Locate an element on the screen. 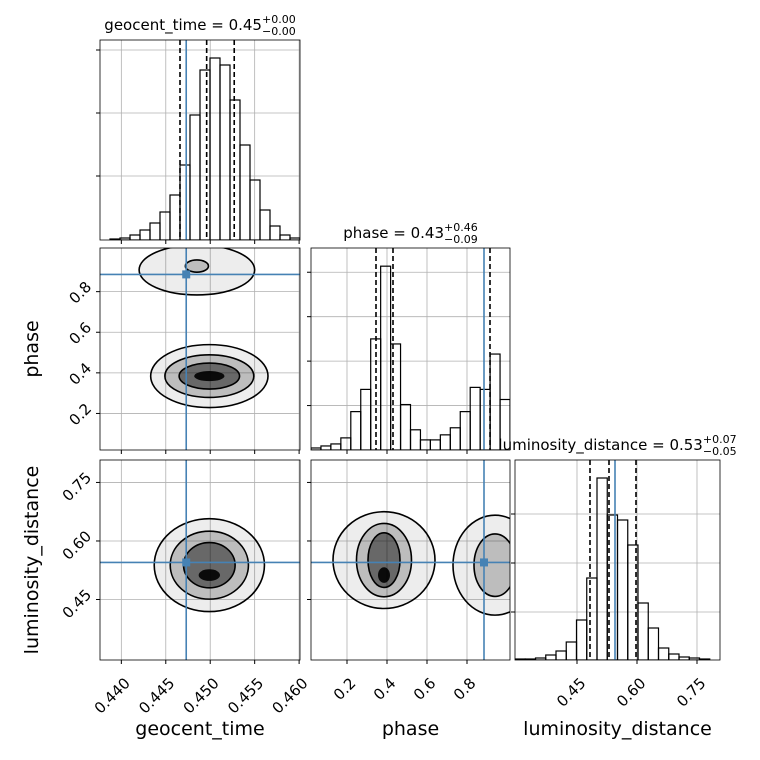 Image resolution: width=760 pixels, height=760 pixels. y-tick-label: 0.4 is located at coordinates (80, 374).